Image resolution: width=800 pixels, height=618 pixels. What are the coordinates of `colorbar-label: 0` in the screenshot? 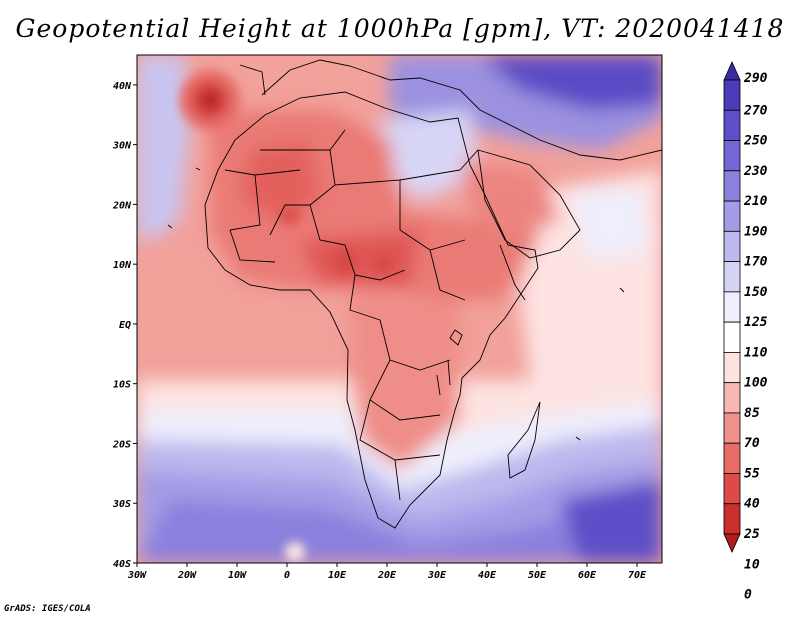 It's located at (748, 595).